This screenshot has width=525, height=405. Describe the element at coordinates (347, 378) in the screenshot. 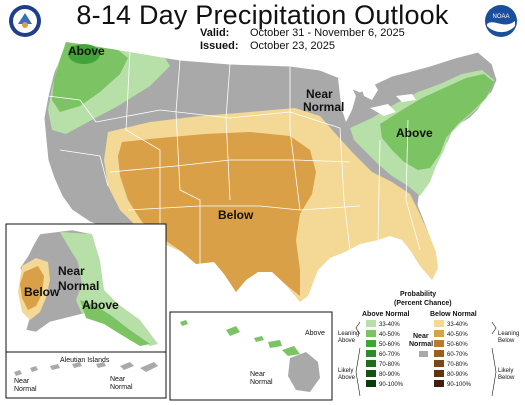

I see `legend-likely-above-2: Above` at that location.